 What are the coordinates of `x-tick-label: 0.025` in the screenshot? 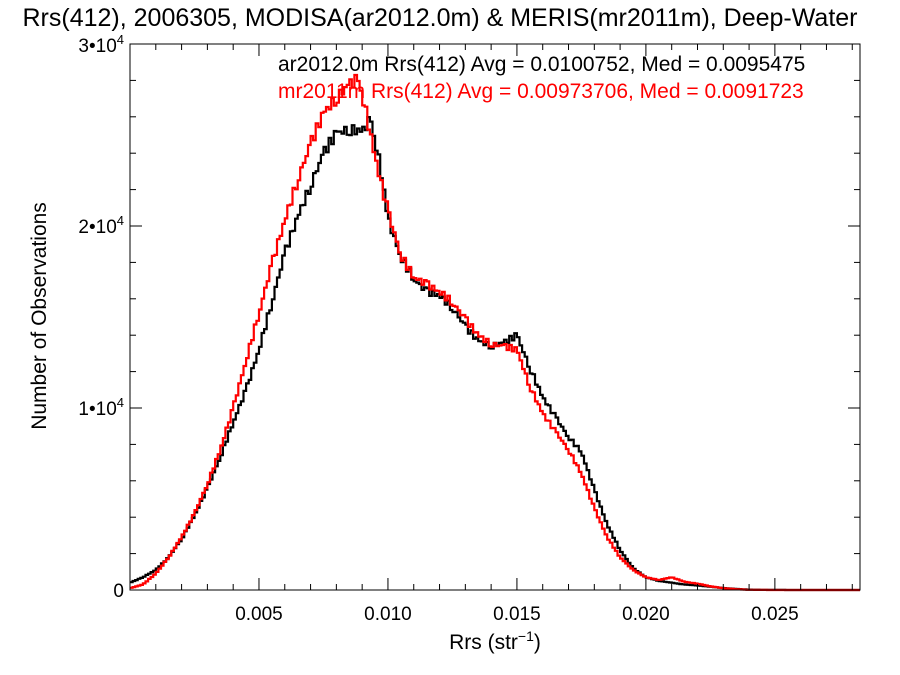 It's located at (775, 614).